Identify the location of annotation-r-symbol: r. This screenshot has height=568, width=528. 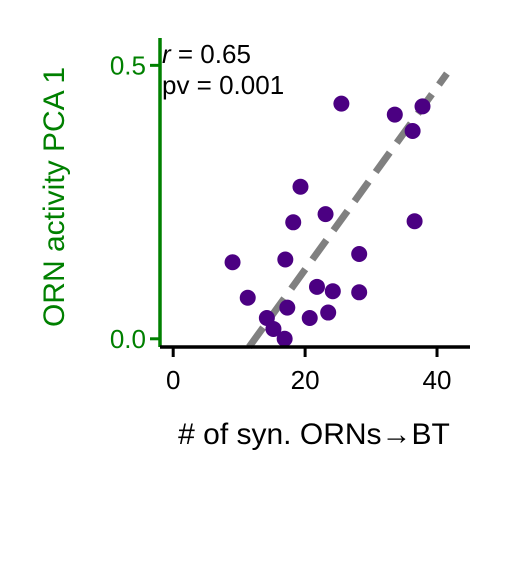
(167, 54).